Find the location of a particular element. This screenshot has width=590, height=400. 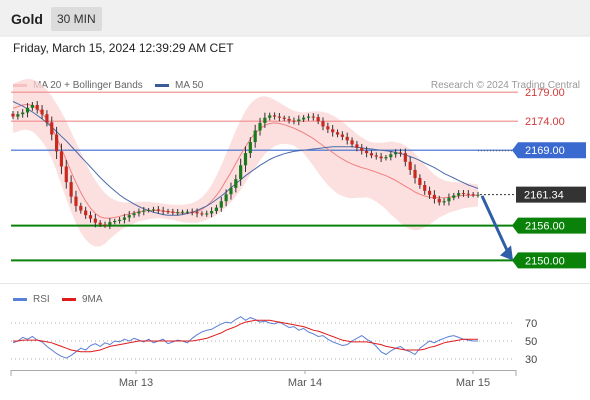

level-label: 2169.00 is located at coordinates (545, 151).